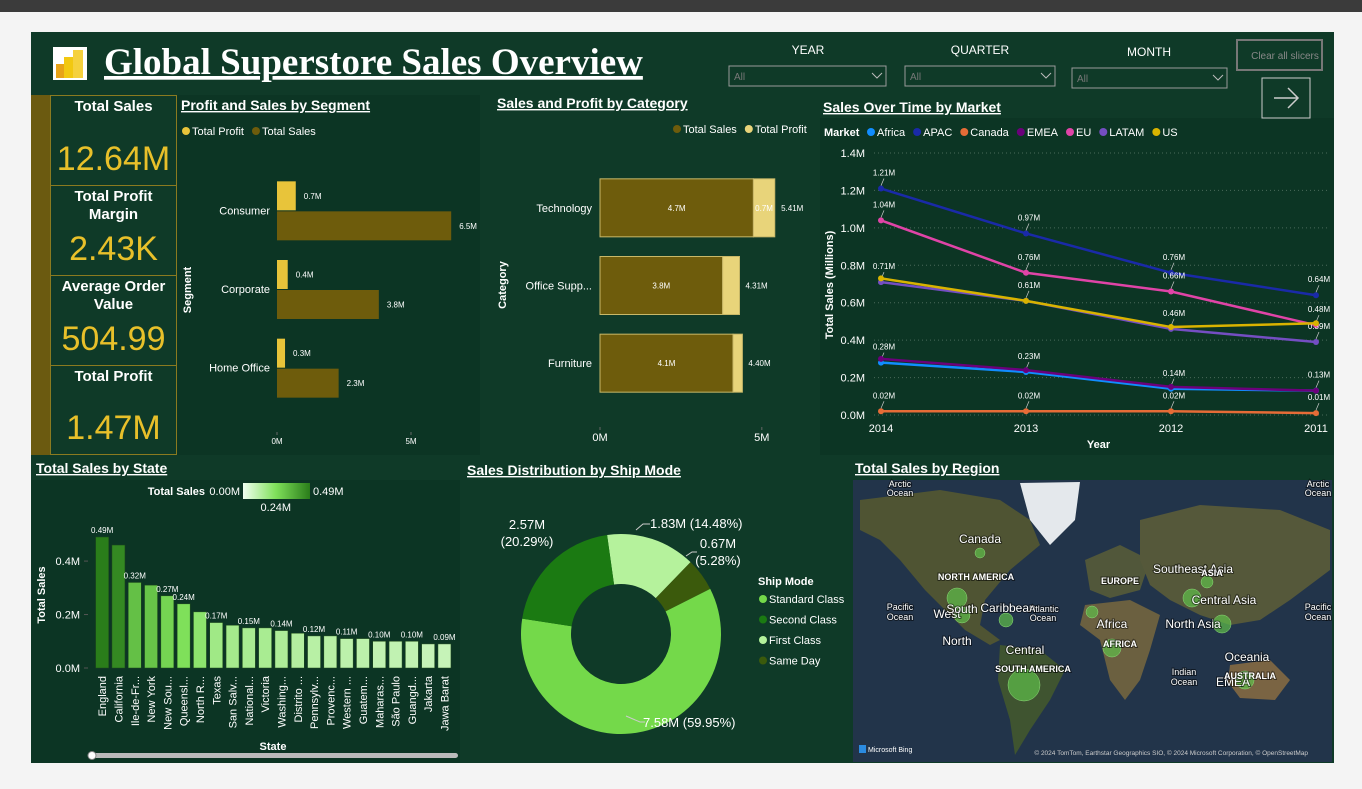 This screenshot has width=1362, height=789. Describe the element at coordinates (900, 607) in the screenshot. I see `map-label: Pacific` at that location.